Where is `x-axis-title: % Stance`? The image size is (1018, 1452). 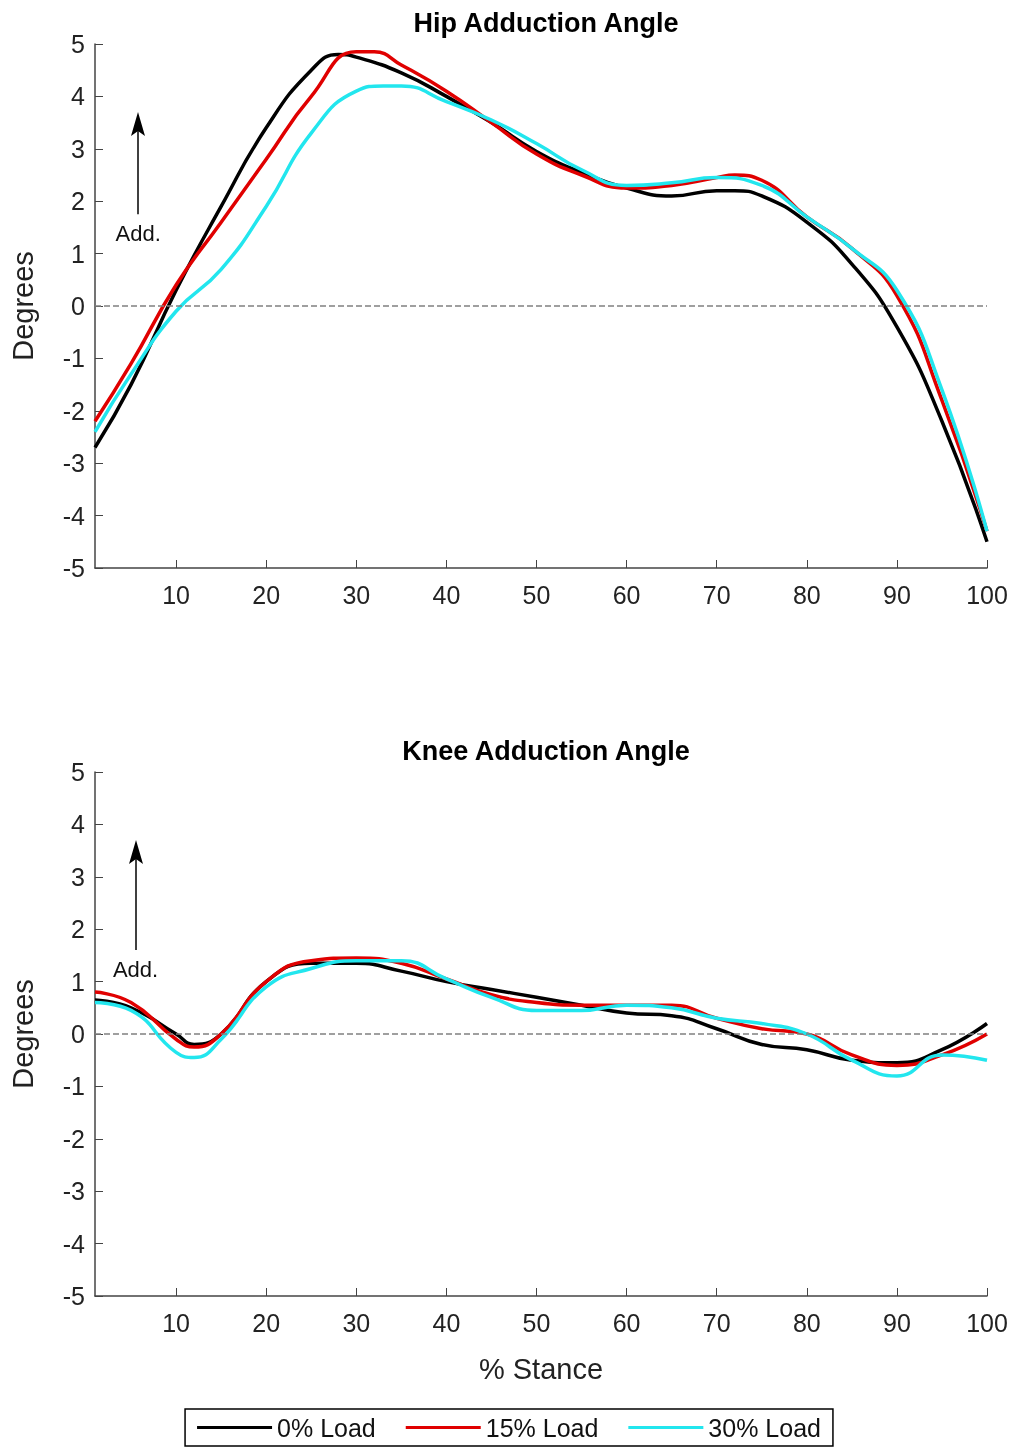
x-axis-title: % Stance is located at coordinates (541, 1368).